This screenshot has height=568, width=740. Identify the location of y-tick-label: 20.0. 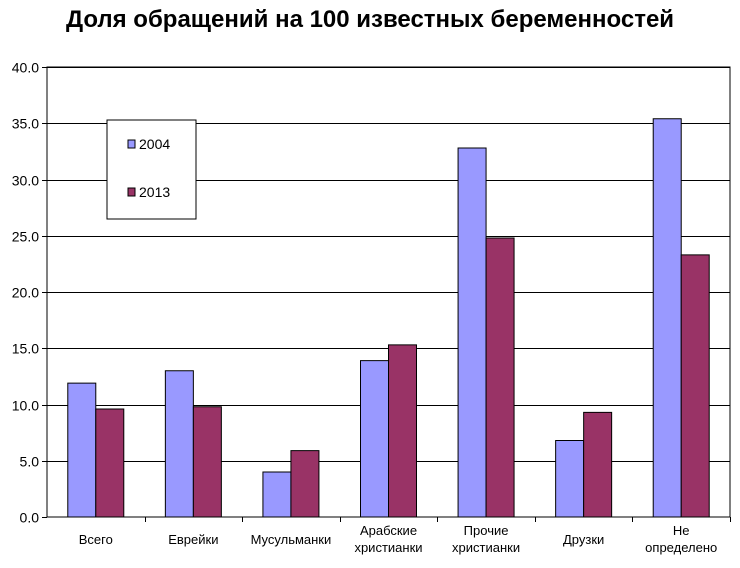
(25, 293).